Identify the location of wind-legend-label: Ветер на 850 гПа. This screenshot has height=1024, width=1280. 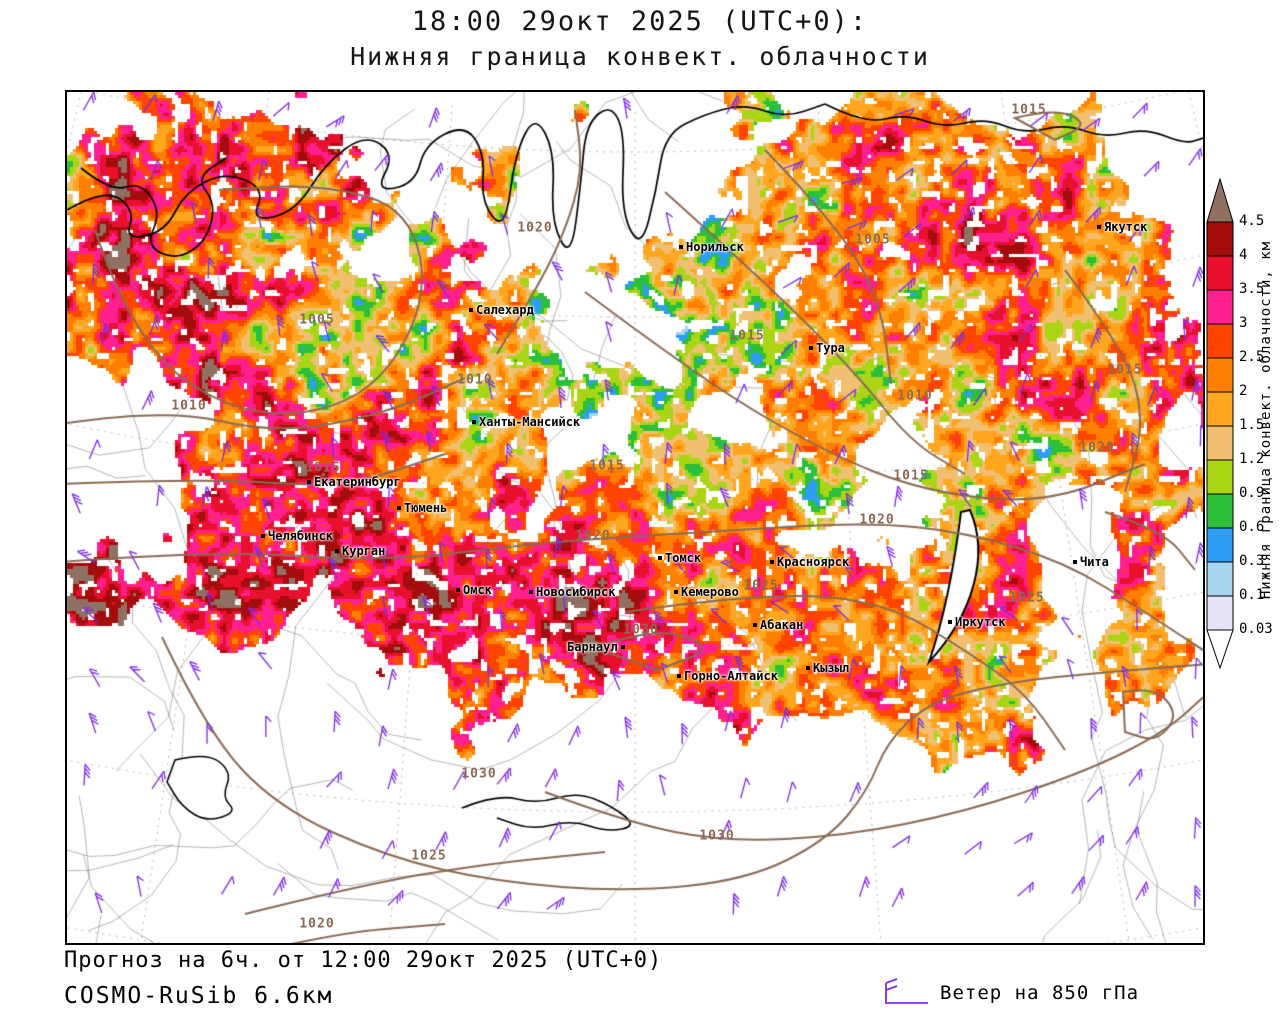
(1040, 993).